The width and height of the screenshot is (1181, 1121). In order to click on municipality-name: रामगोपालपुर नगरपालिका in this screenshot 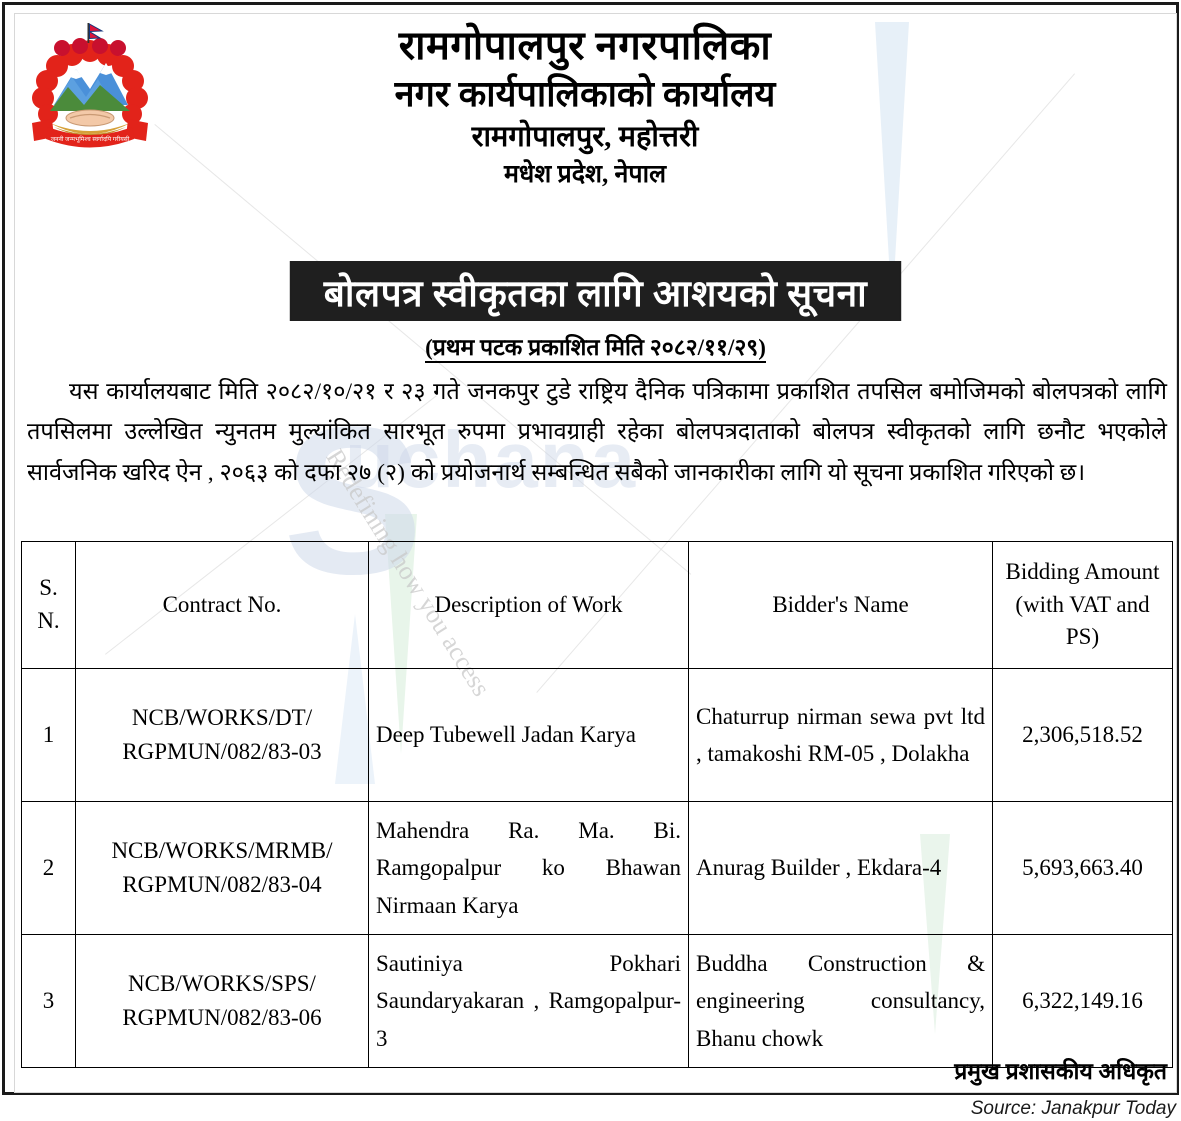, I will do `click(585, 45)`.